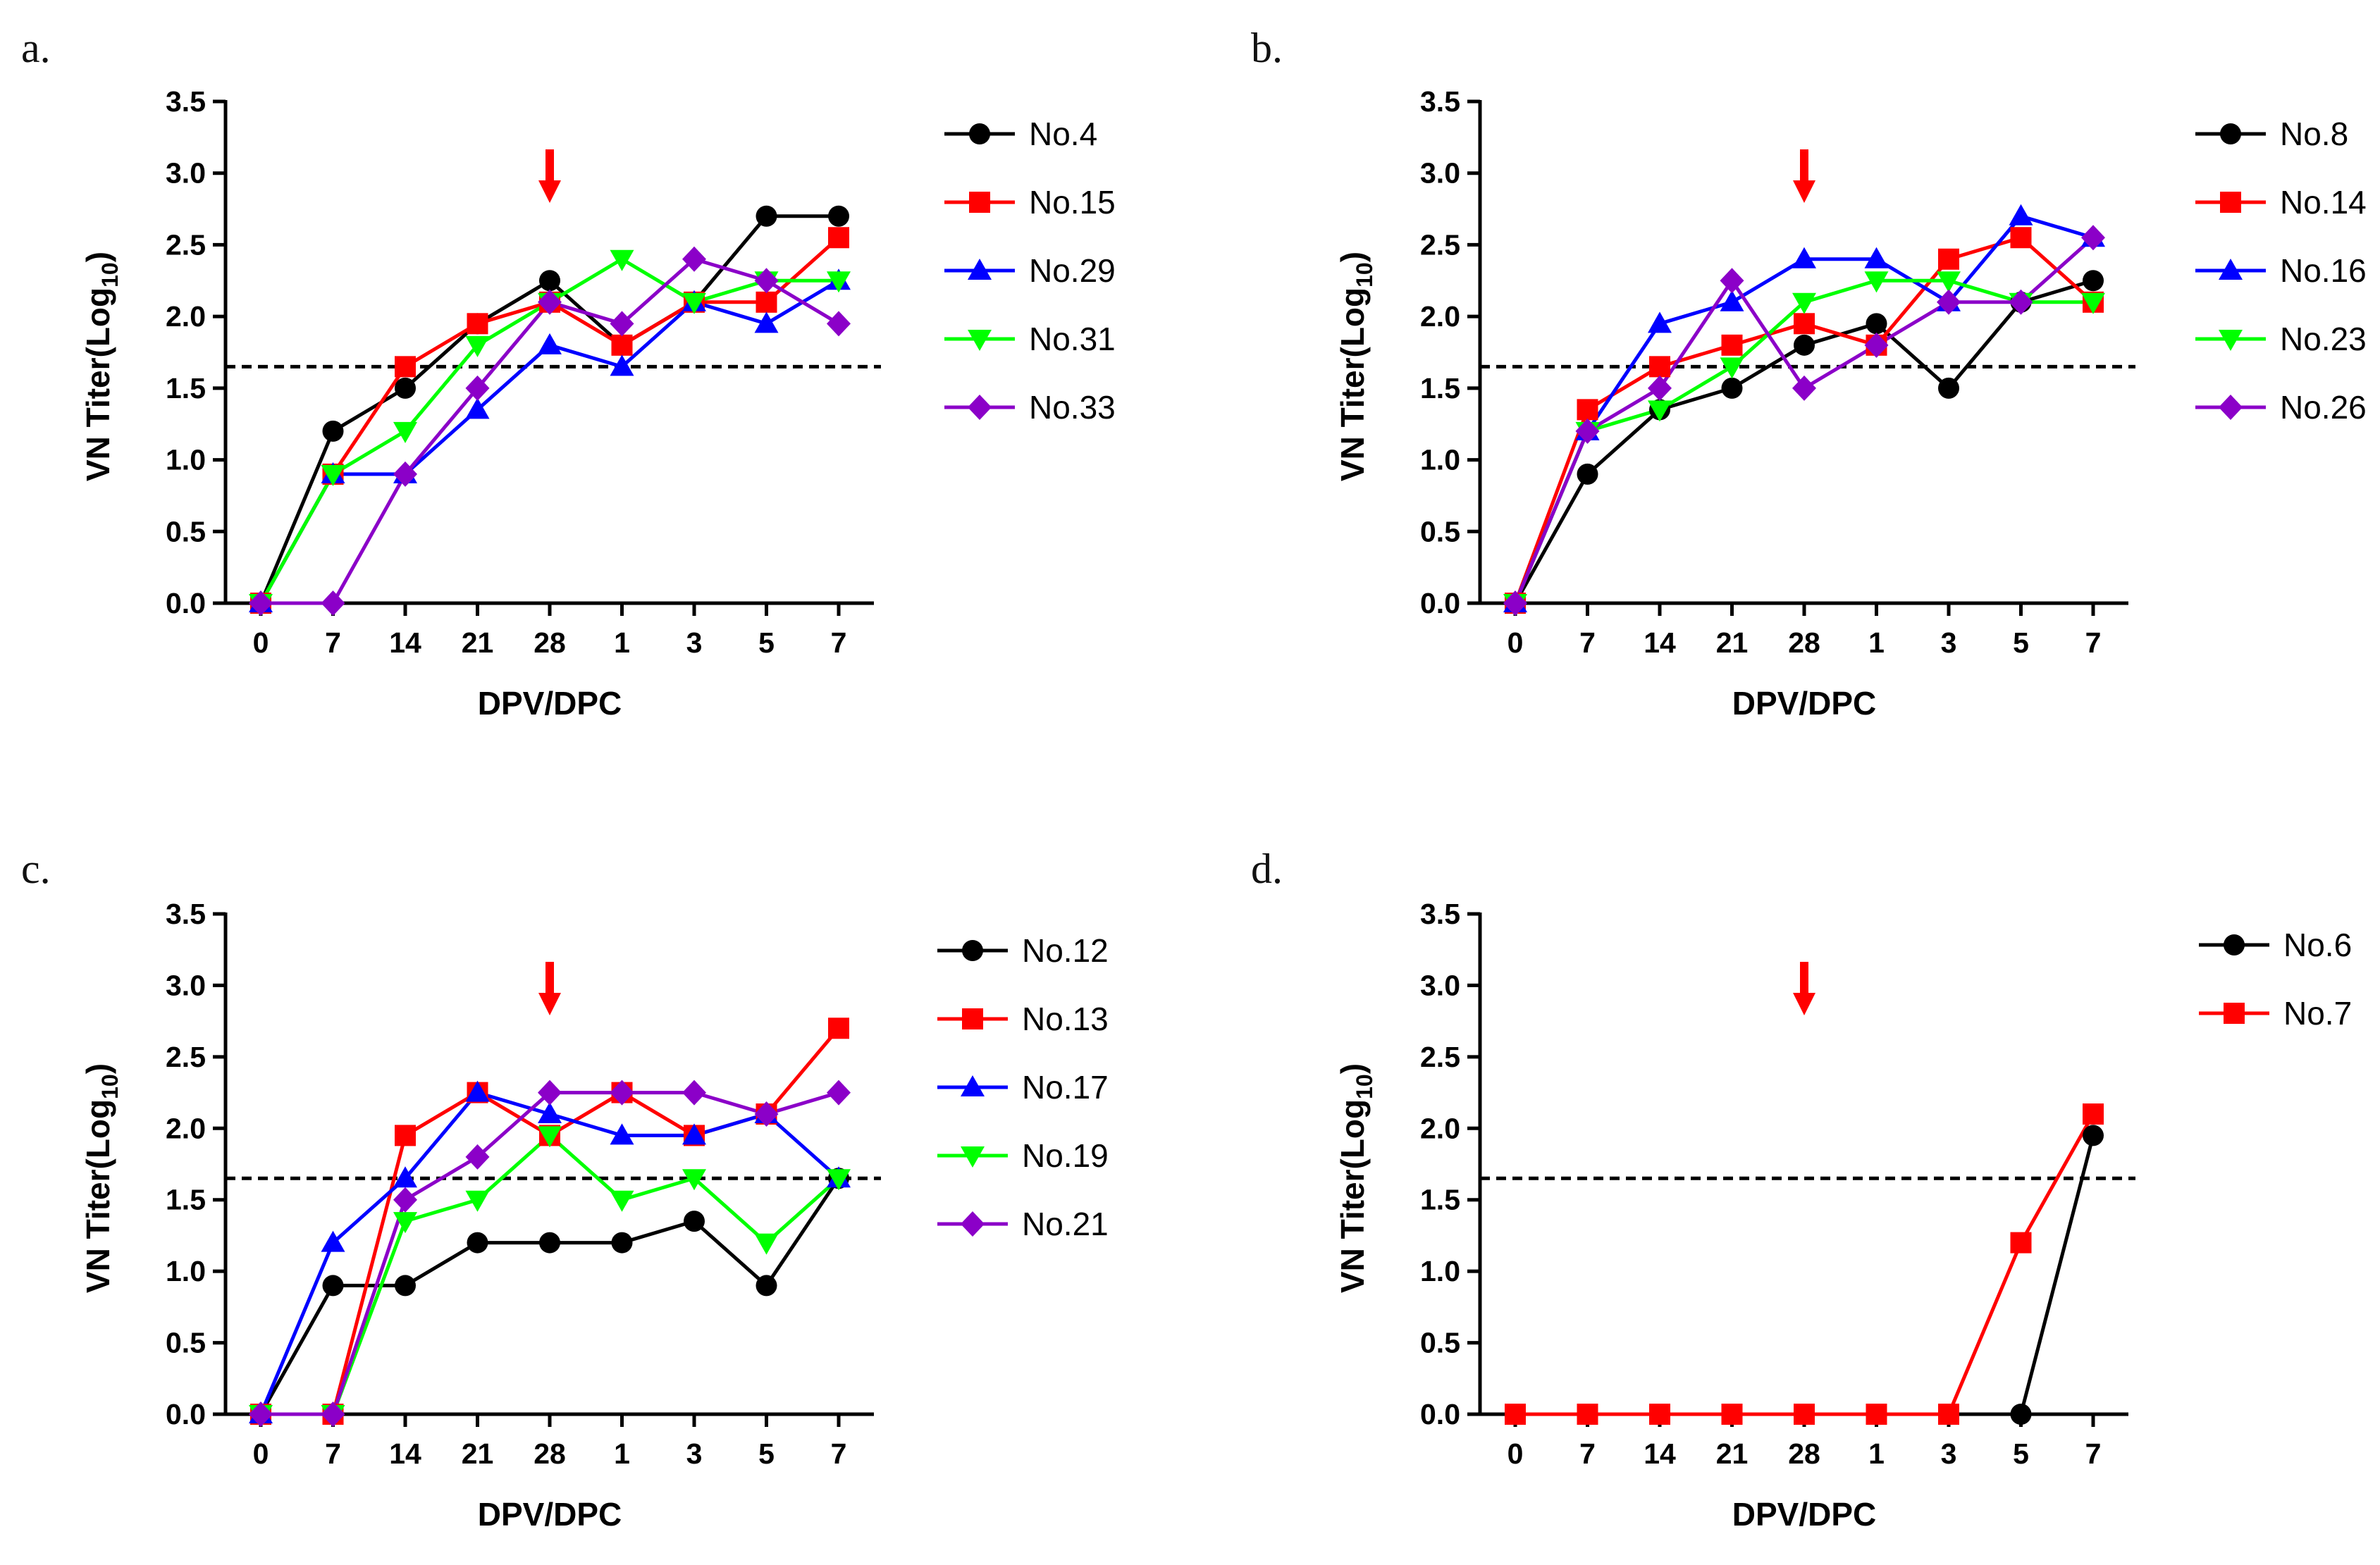 The image size is (2380, 1565). I want to click on x-tick-label: 14, so click(405, 1453).